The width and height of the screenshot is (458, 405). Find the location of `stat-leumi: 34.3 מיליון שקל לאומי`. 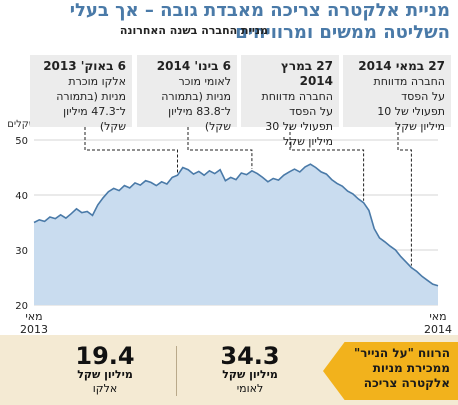

stat-leumi: 34.3 מיליון שקל לאומי is located at coordinates (250, 370).